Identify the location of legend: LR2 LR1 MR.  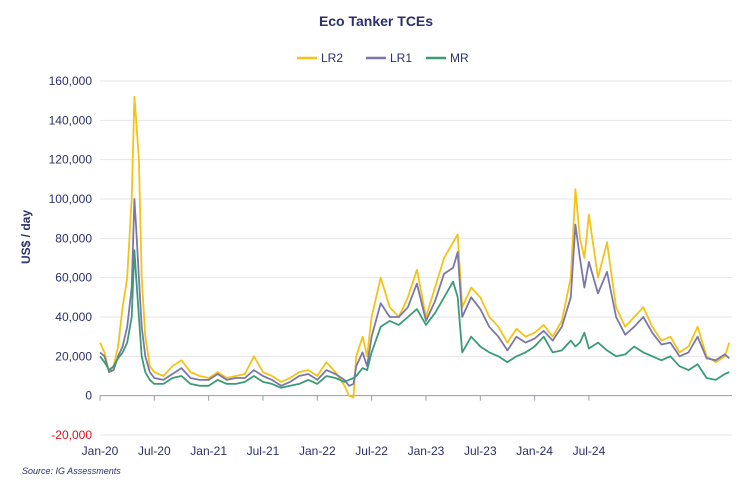
(383, 58).